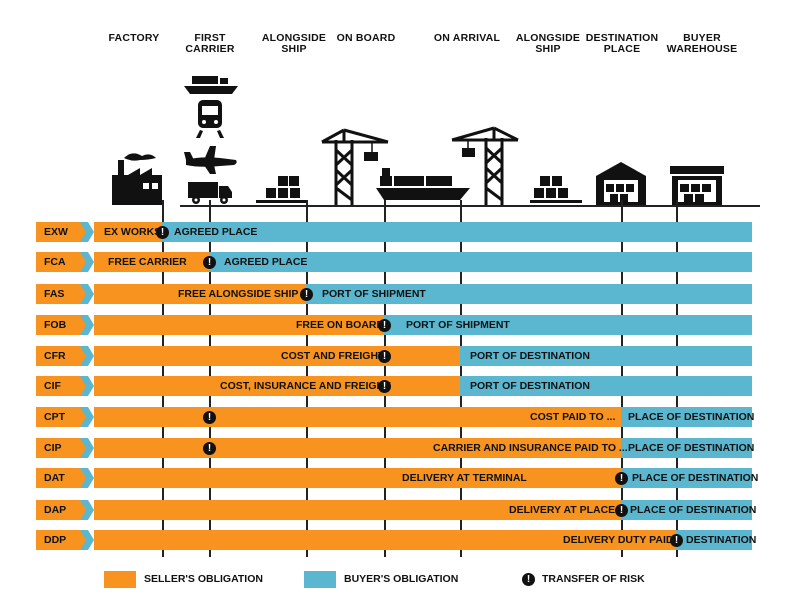 The height and width of the screenshot is (599, 800). Describe the element at coordinates (210, 119) in the screenshot. I see `train-icon` at that location.